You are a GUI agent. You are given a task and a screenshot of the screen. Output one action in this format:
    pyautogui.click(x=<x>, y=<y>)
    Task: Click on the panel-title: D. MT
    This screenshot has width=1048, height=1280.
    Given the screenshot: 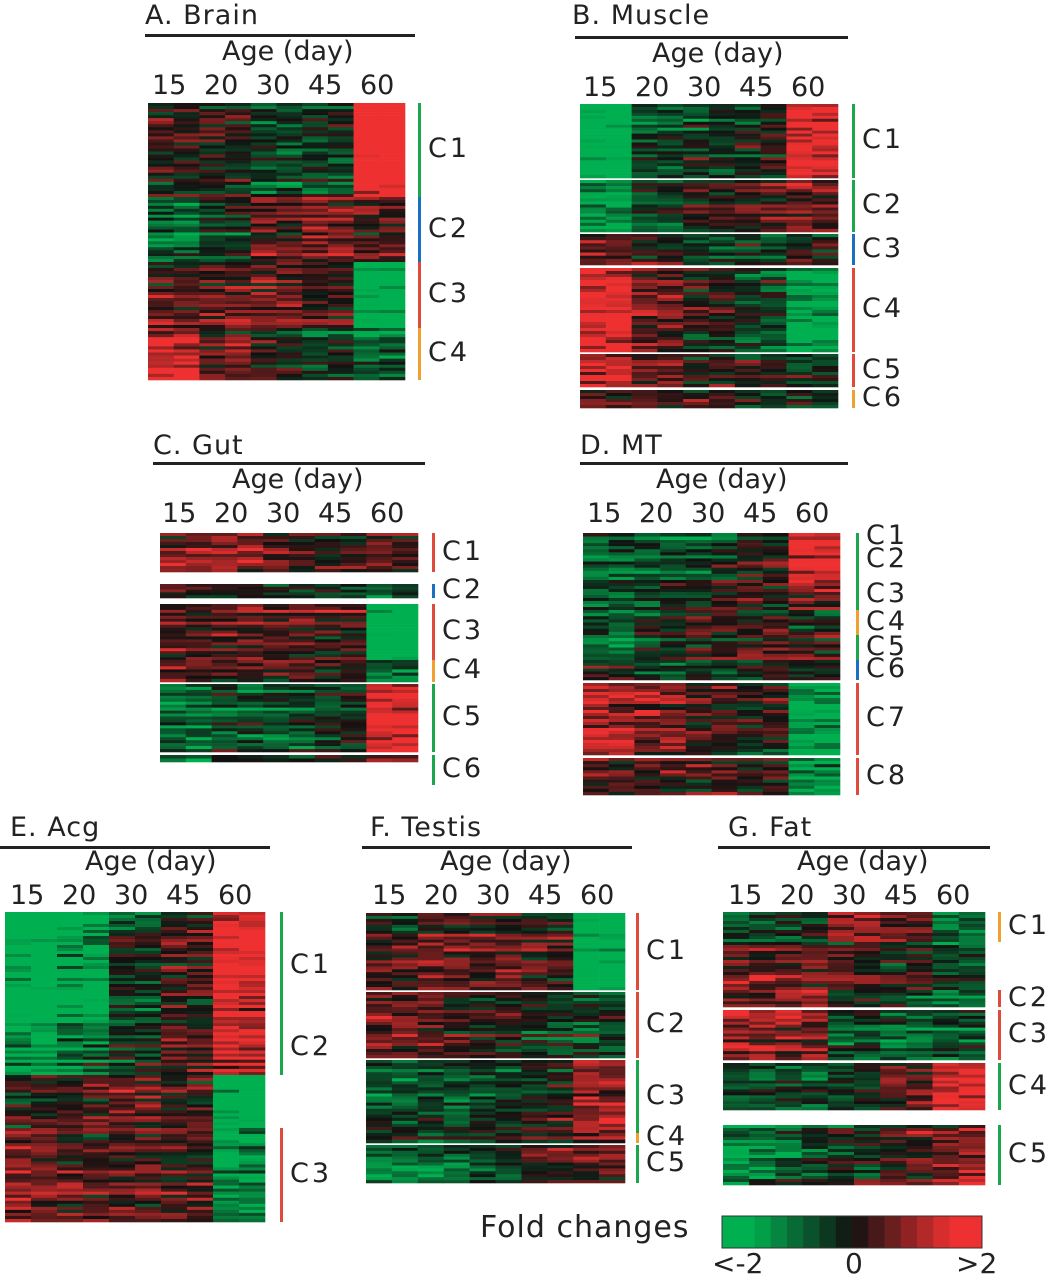 What is the action you would take?
    pyautogui.click(x=621, y=445)
    